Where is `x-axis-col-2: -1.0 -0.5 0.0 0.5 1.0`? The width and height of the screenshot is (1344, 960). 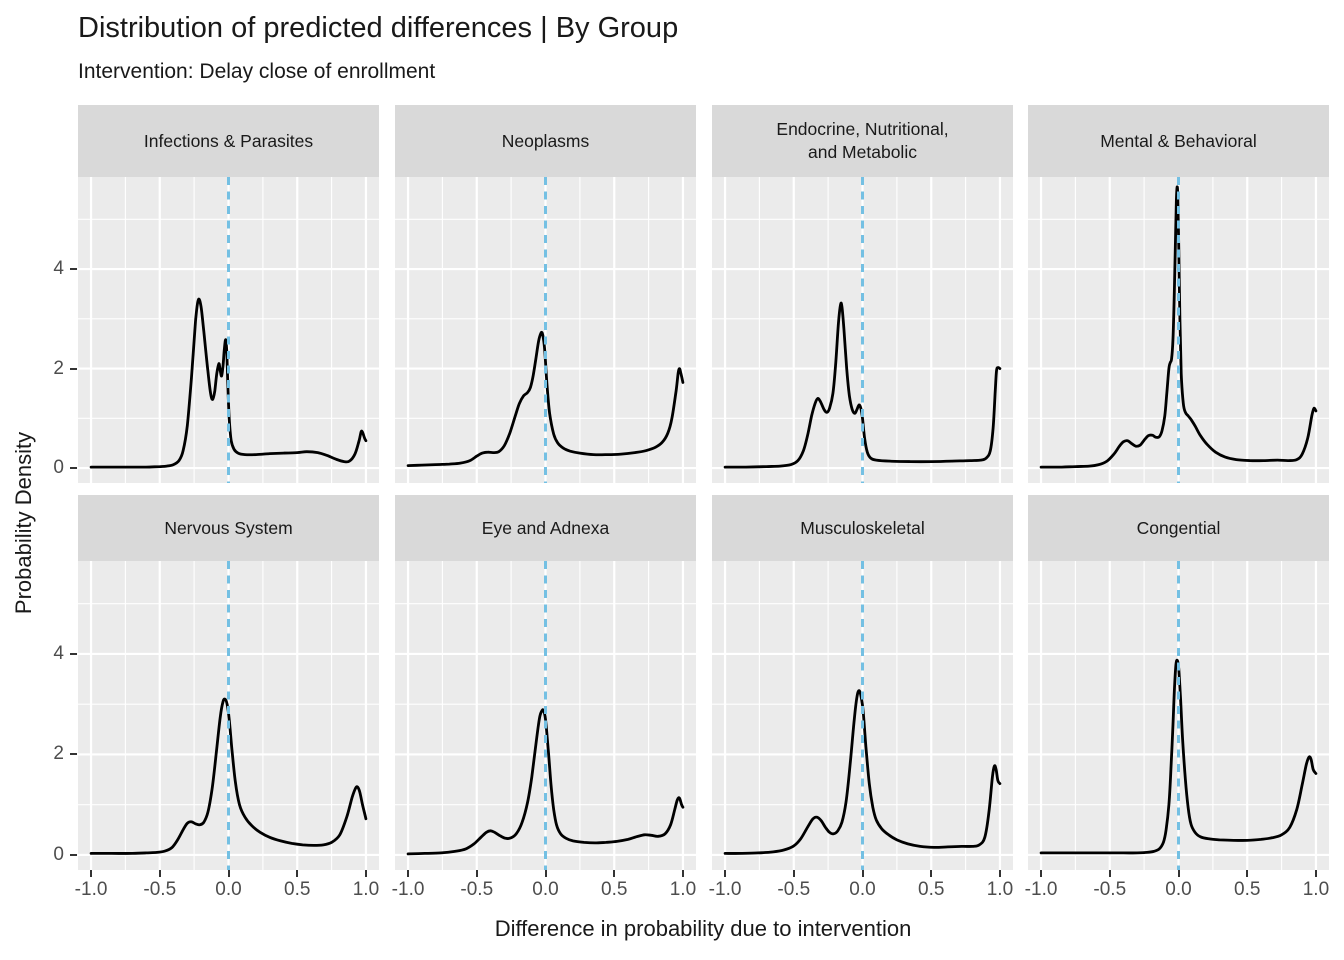
x-axis-col-2: -1.0 -0.5 0.0 0.5 1.0 is located at coordinates (544, 887).